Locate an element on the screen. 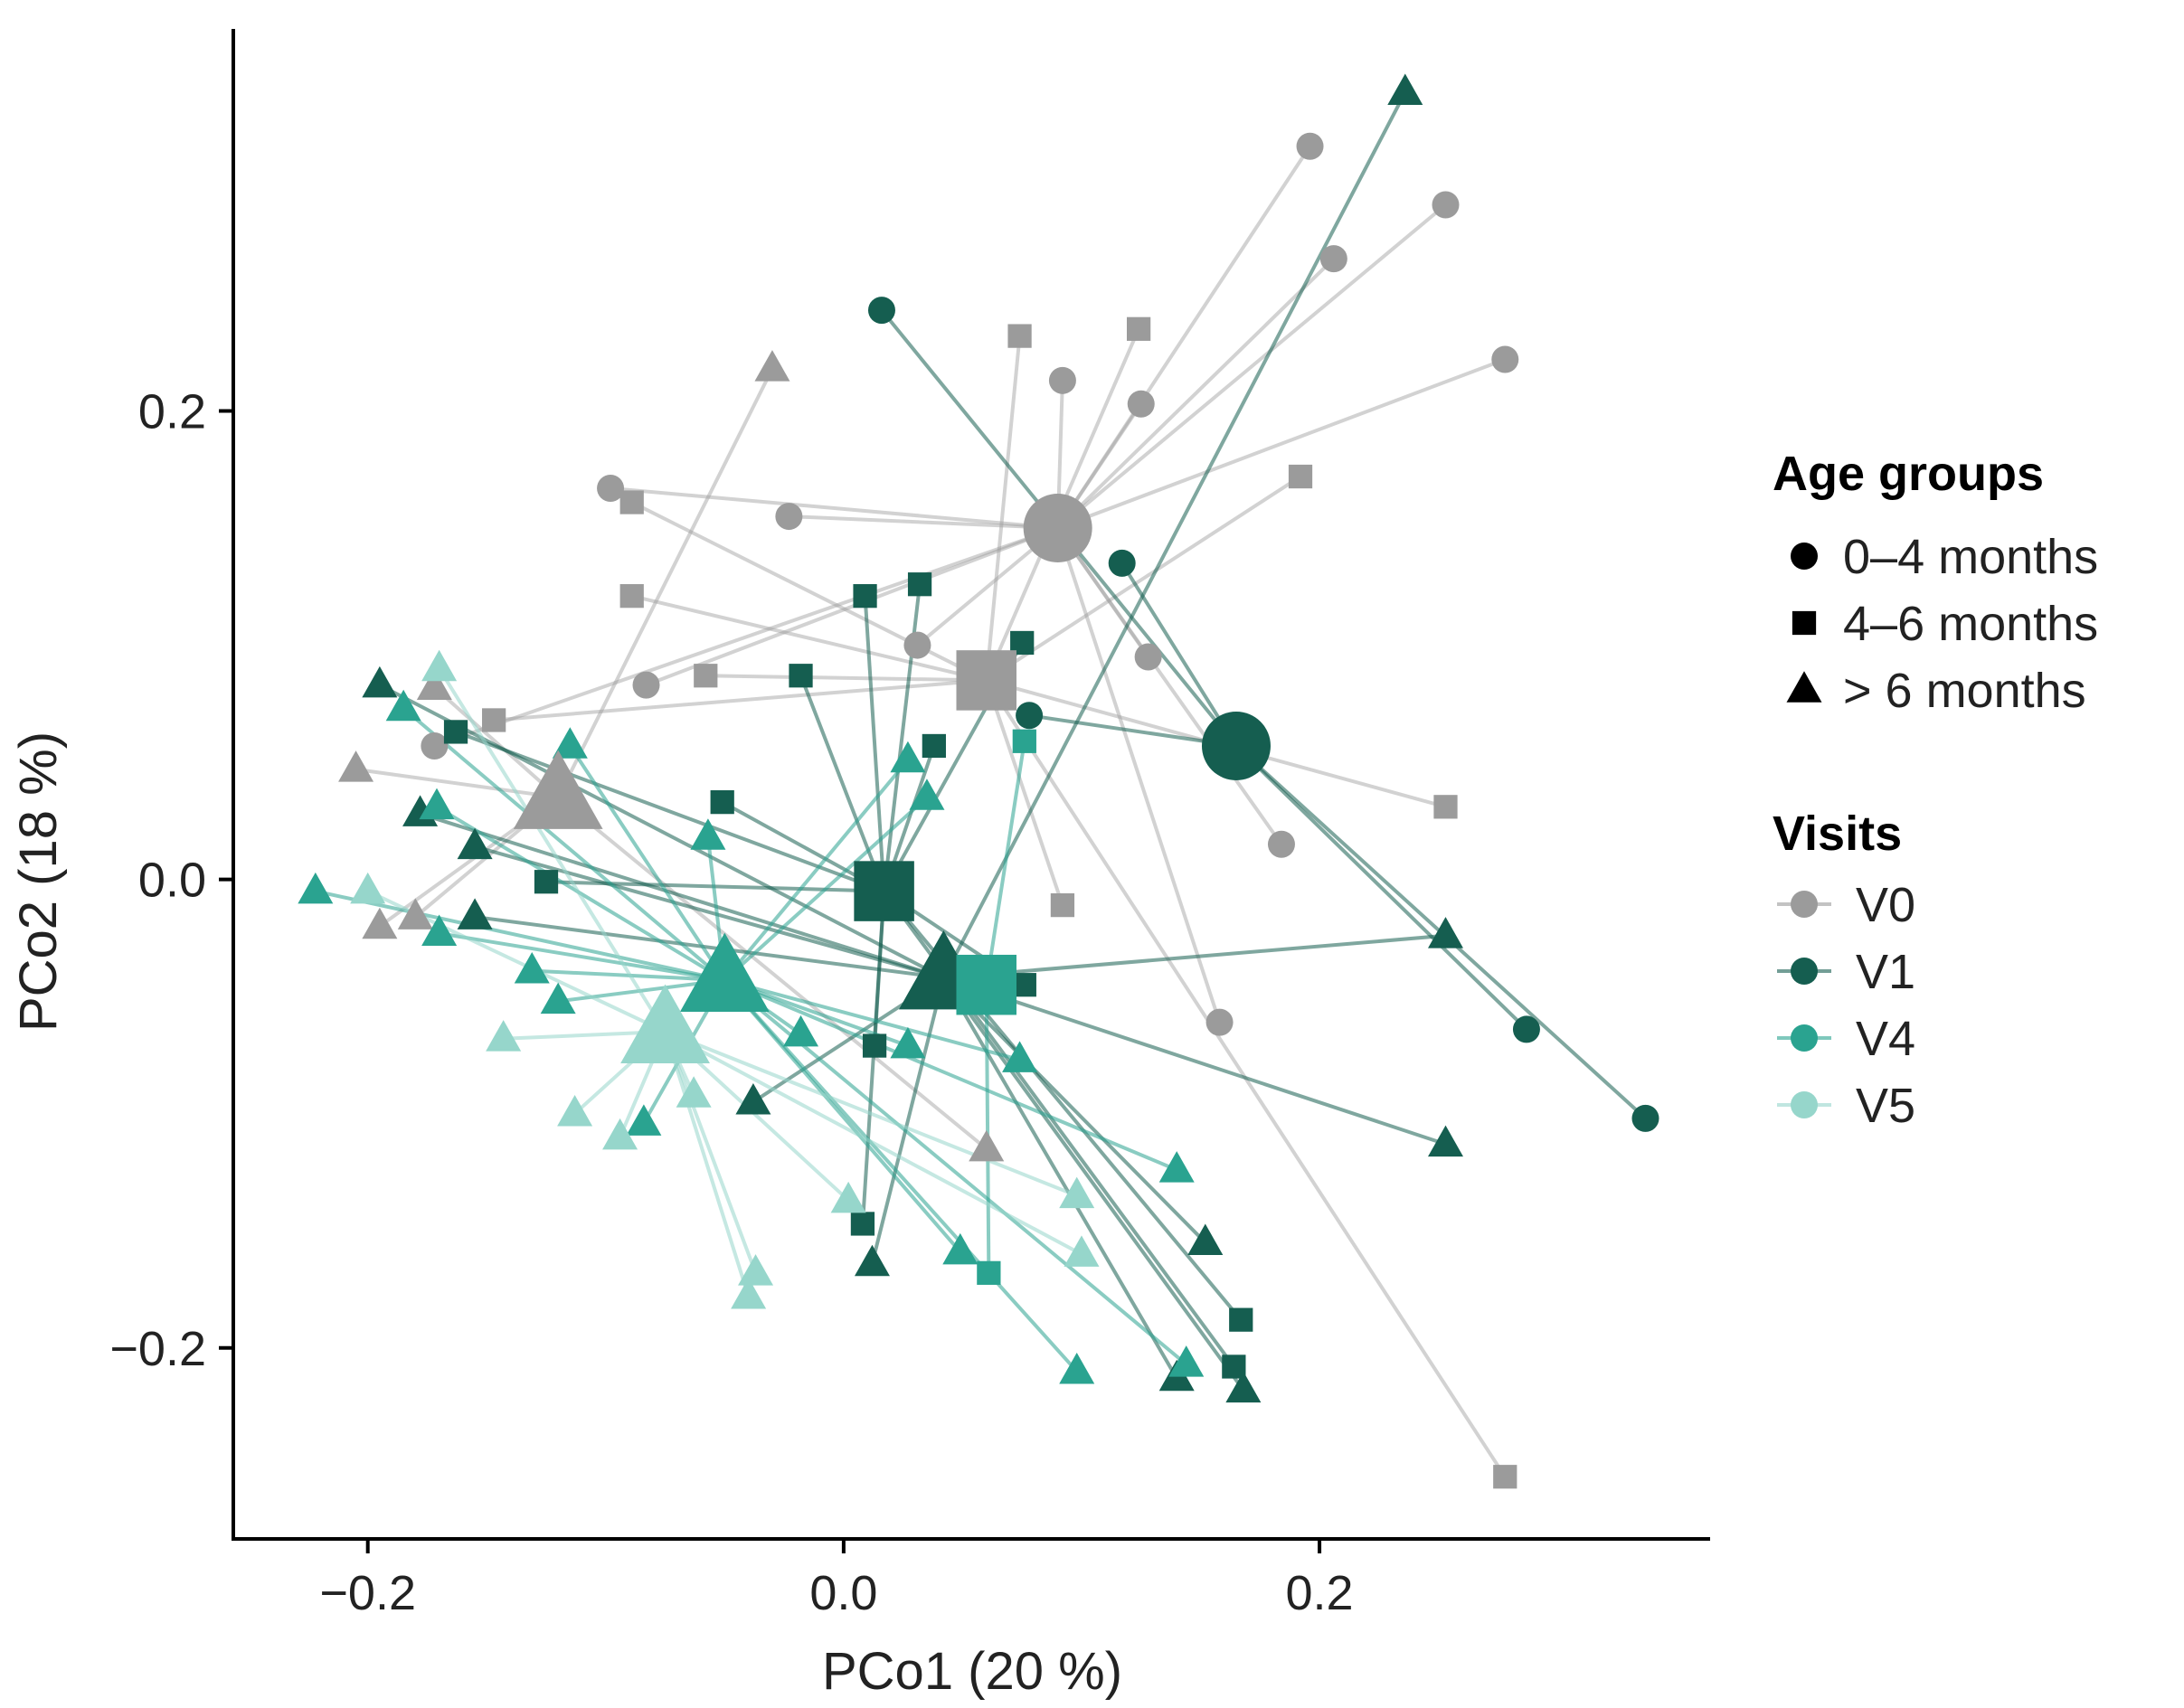  x-tick-label: 0.0 is located at coordinates (843, 1593).